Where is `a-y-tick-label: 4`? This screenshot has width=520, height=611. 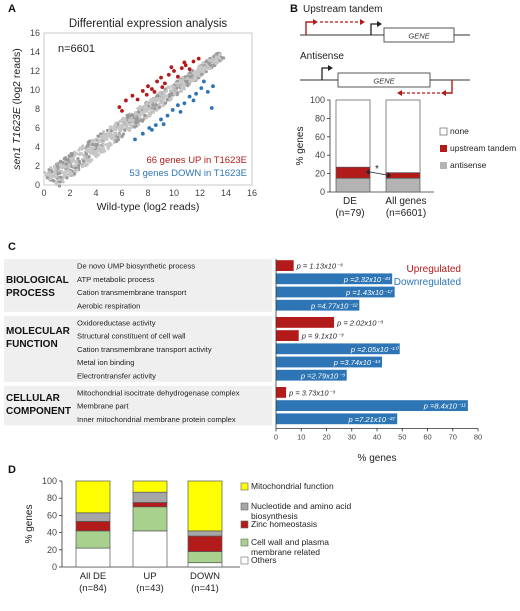
a-y-tick-label: 4 is located at coordinates (37, 147).